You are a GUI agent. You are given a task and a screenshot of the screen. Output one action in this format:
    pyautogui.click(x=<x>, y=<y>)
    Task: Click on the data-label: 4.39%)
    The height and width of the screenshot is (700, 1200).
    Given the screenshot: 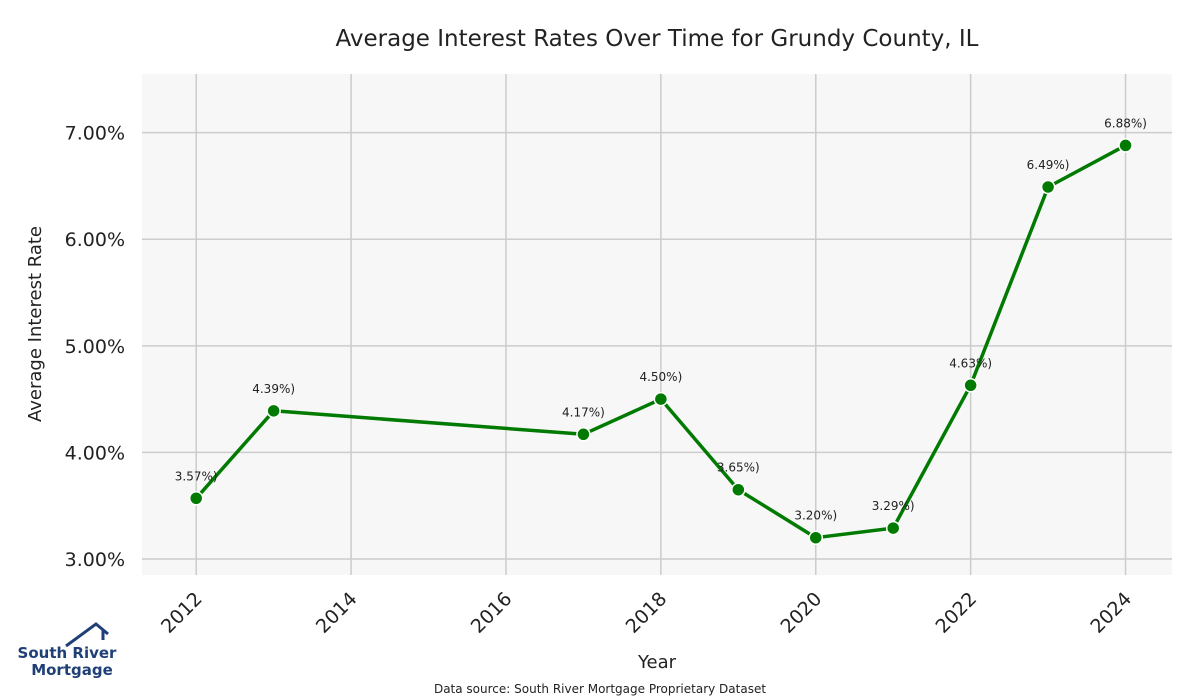 What is the action you would take?
    pyautogui.click(x=273, y=389)
    